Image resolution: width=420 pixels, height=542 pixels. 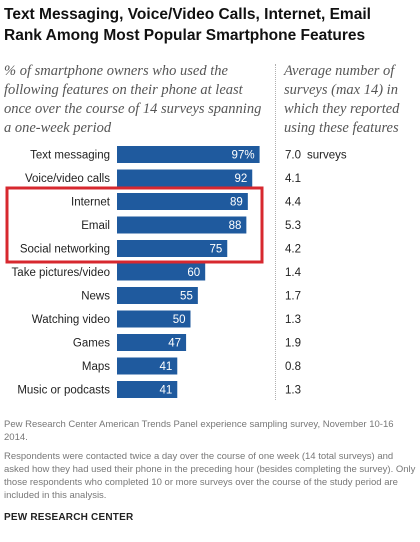 What do you see at coordinates (172, 248) in the screenshot?
I see `bar-social-networking` at bounding box center [172, 248].